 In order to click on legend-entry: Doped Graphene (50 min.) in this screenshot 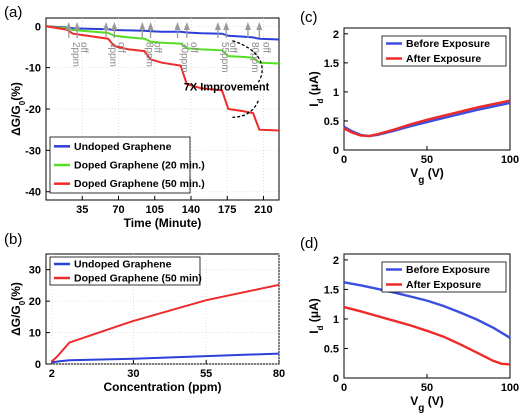, I will do `click(139, 184)`.